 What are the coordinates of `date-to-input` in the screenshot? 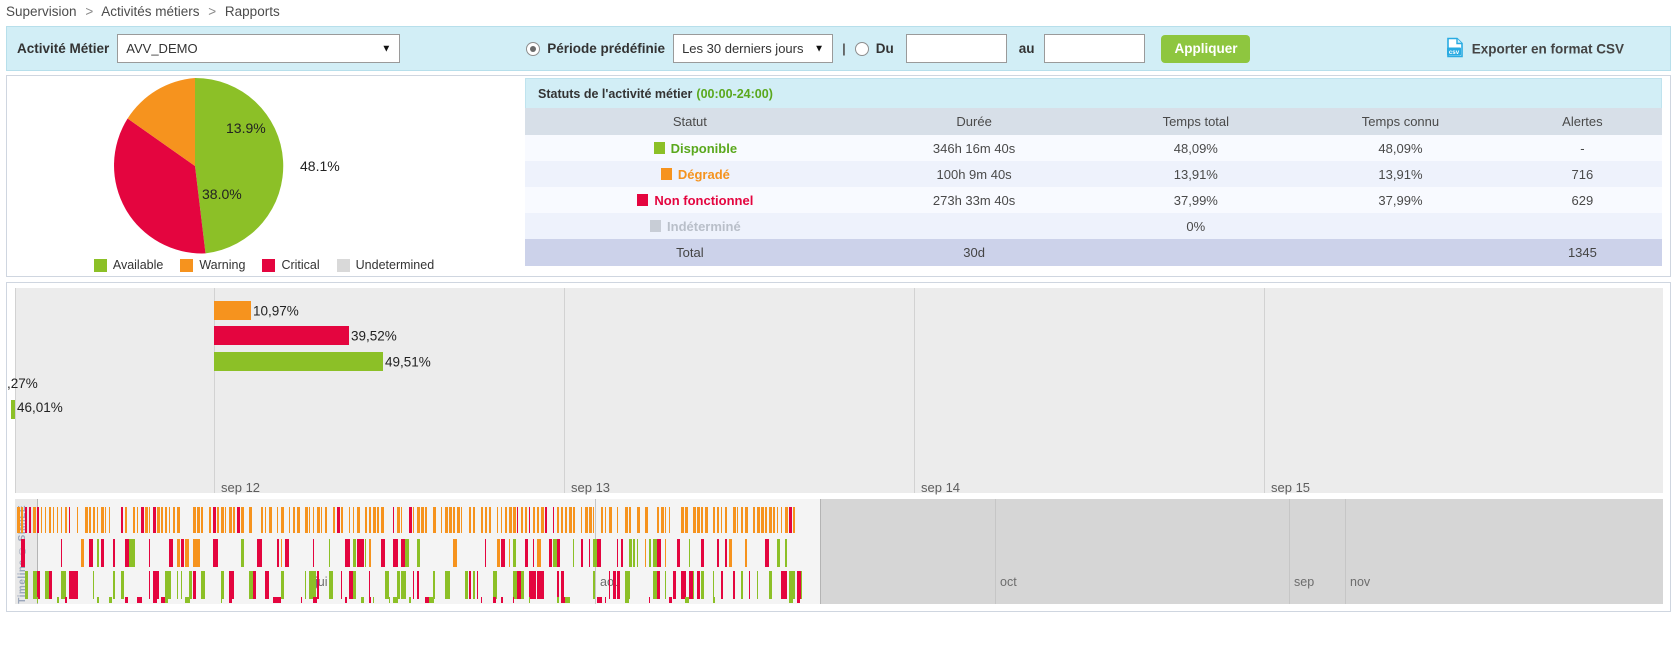 It's located at (1095, 48).